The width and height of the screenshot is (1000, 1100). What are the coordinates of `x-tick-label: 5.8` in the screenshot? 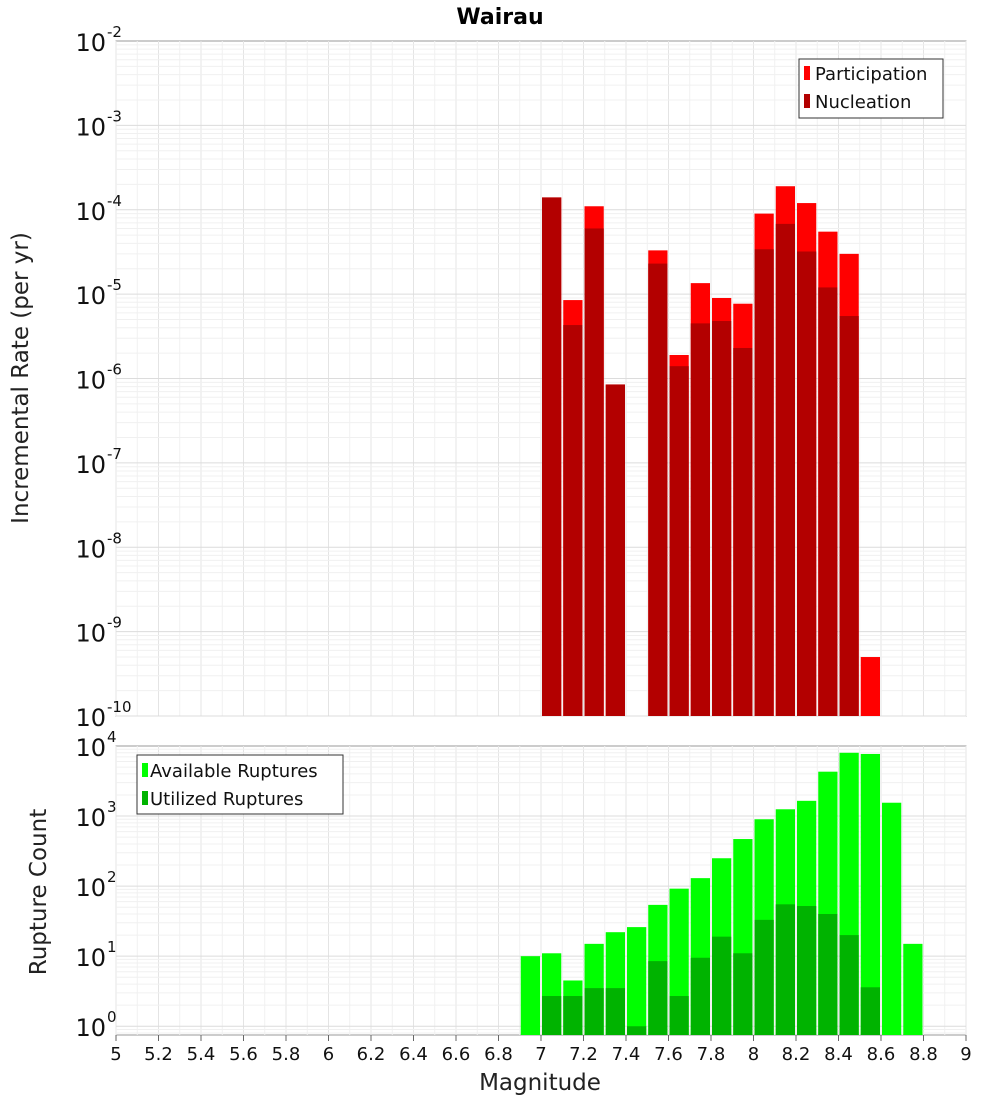 It's located at (286, 1054).